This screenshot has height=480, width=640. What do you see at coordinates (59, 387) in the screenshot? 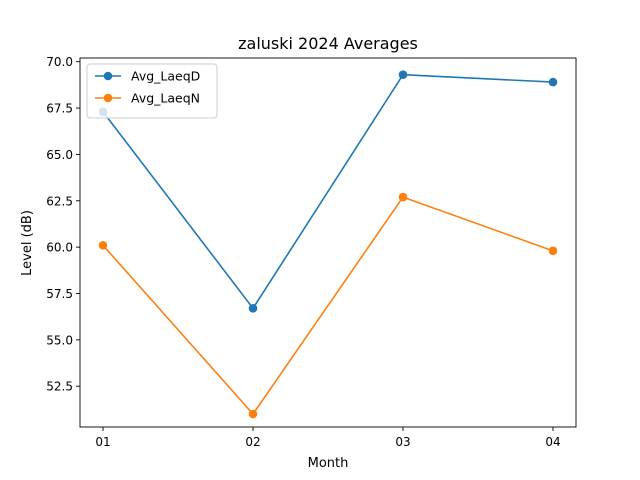
I see `y-tick-label: 52.5` at bounding box center [59, 387].